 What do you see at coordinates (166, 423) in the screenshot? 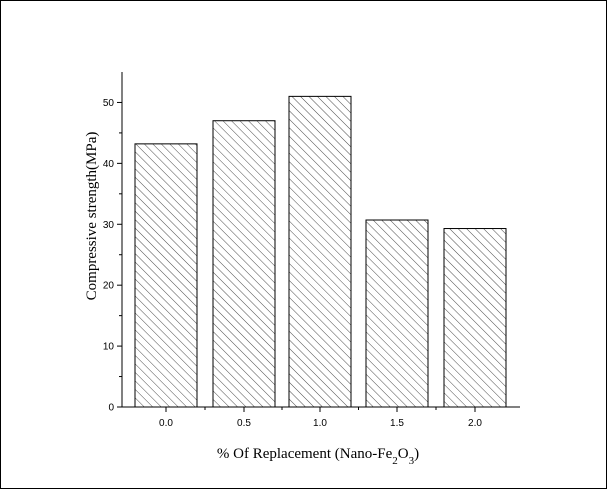
I see `x-tick-label-0.0: 0.0` at bounding box center [166, 423].